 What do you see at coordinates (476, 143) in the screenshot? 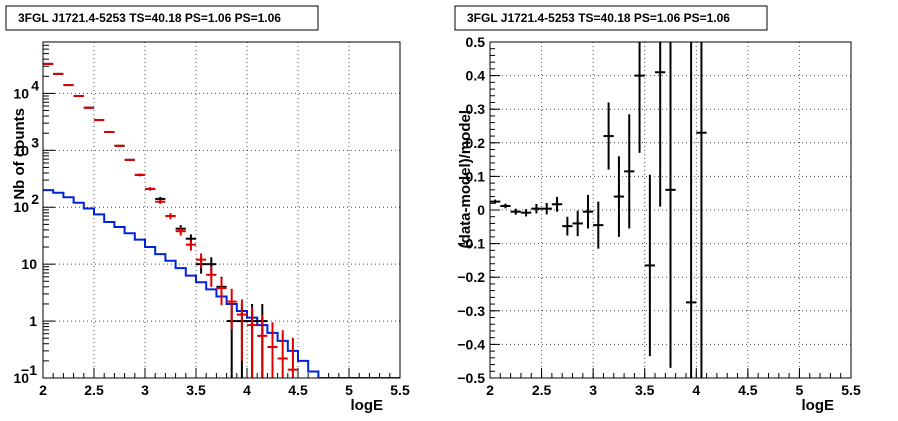
I see `y-tick-label: 0.2` at bounding box center [476, 143].